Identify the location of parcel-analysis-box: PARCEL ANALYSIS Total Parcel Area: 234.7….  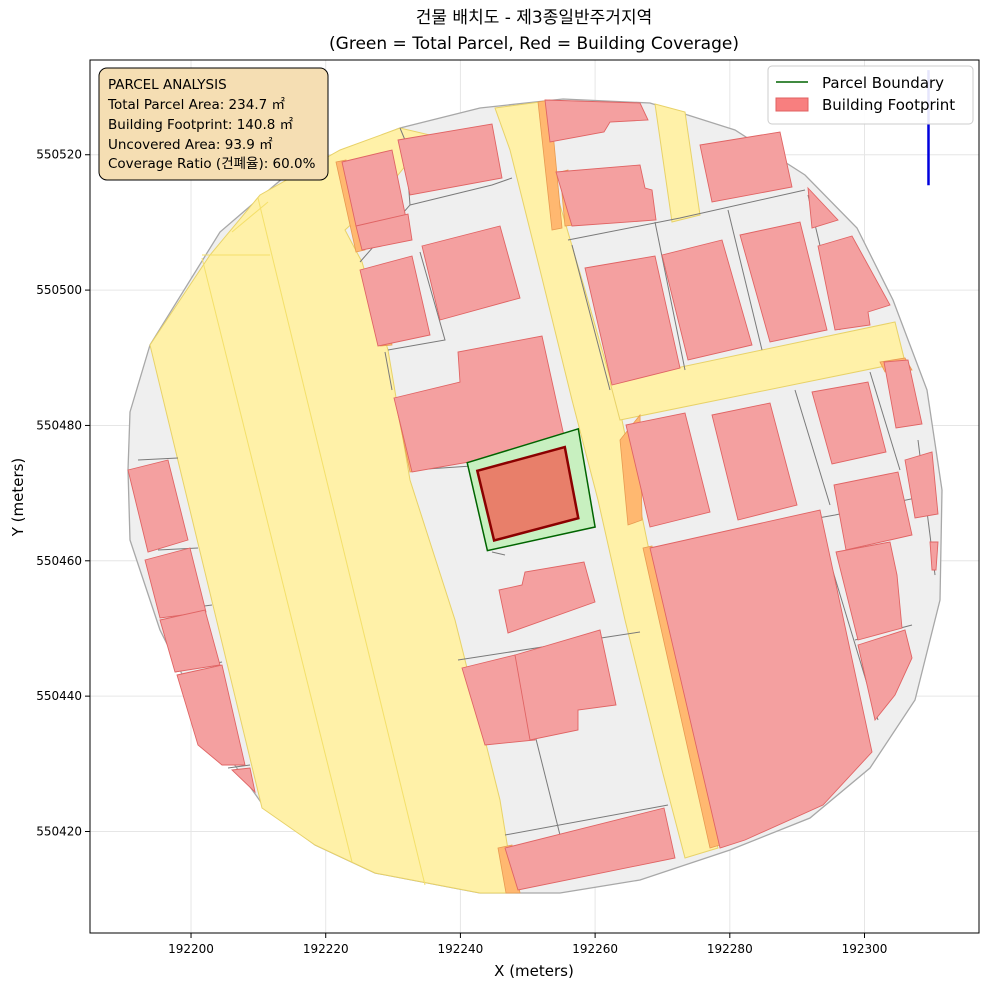
(213, 124).